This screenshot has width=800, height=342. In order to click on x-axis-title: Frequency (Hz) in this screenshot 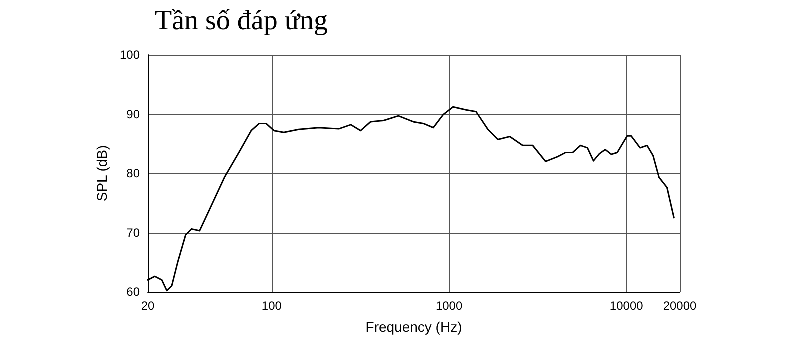, I will do `click(414, 327)`.